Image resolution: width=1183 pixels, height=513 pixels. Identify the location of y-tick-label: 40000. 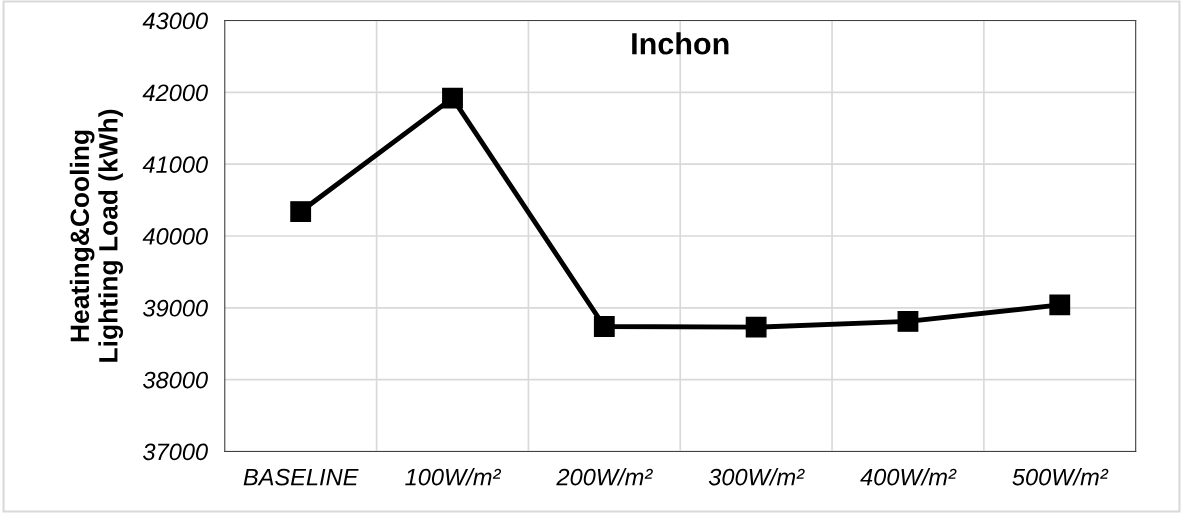
(175, 236).